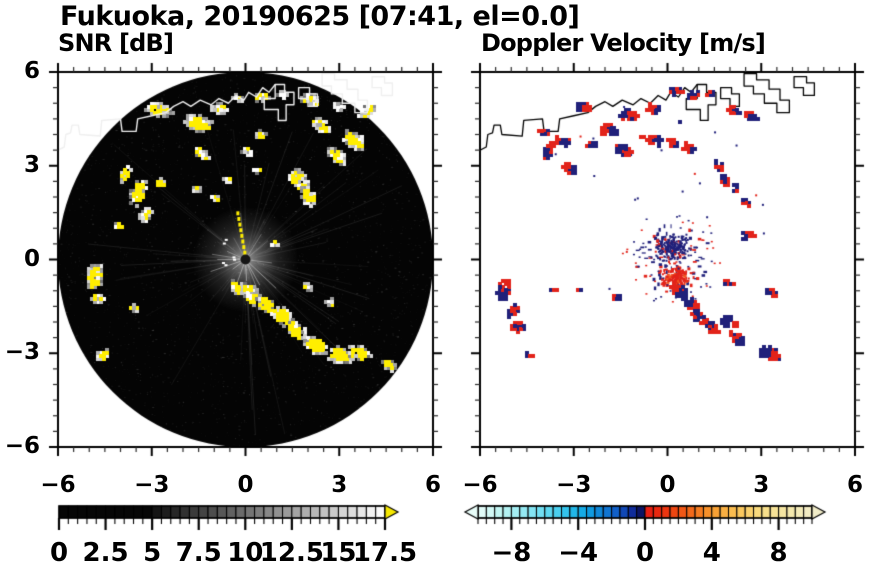 This screenshot has height=570, width=870. Describe the element at coordinates (152, 553) in the screenshot. I see `snr-colorbar-label: 5` at that location.